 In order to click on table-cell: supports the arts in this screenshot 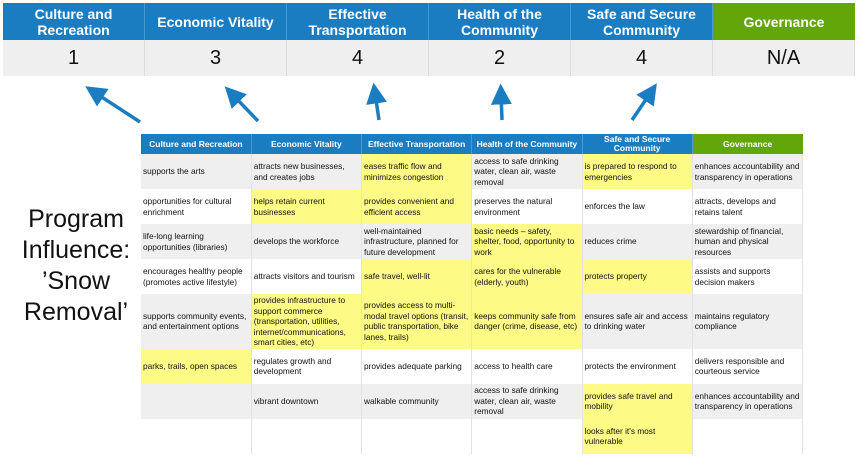, I will do `click(196, 171)`.